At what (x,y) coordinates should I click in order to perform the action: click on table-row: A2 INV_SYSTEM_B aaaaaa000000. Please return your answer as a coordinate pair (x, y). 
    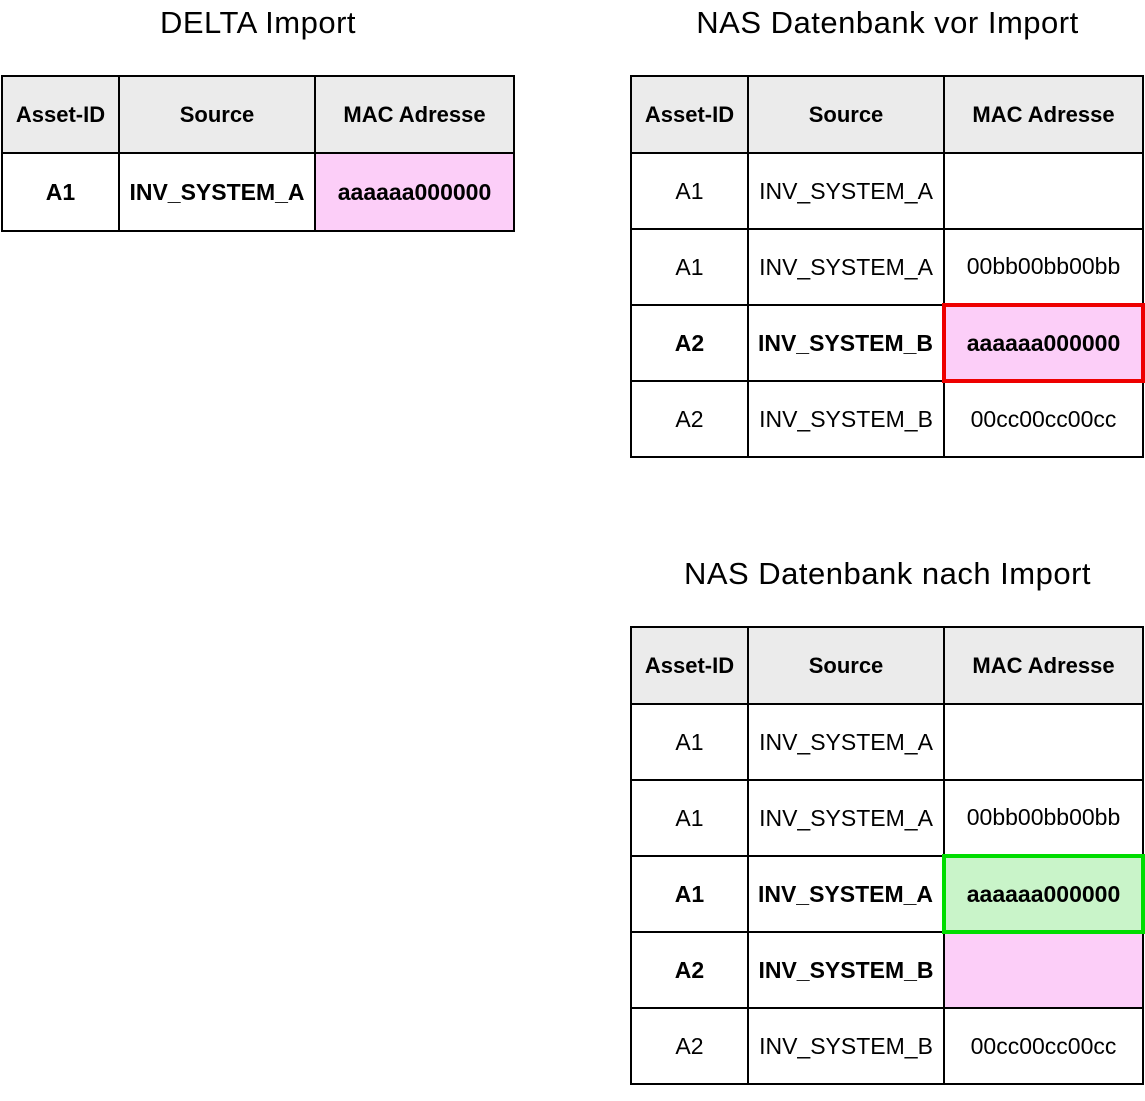
    Looking at the image, I should click on (887, 343).